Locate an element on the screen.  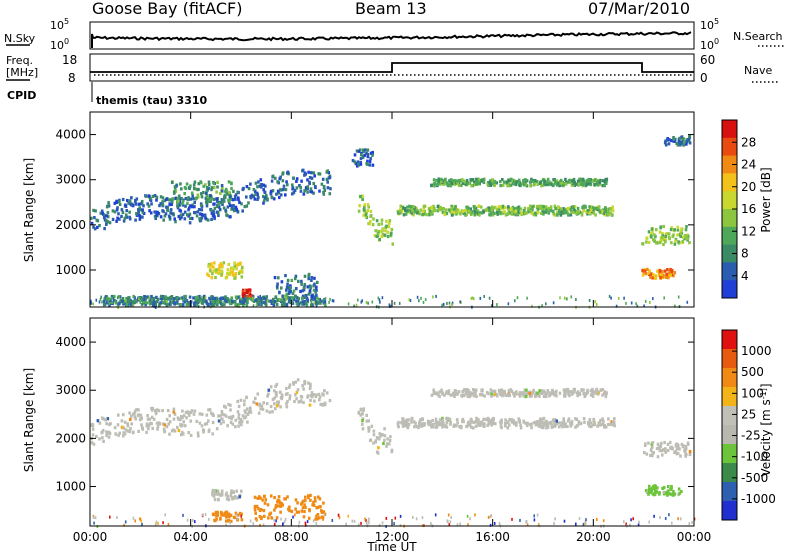
velocity-ytick-label: 2000 is located at coordinates (70, 438).